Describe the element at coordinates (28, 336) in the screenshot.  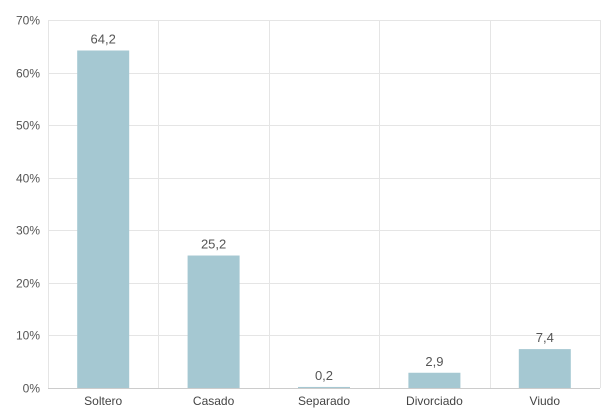
I see `y-tick-label: 10%` at that location.